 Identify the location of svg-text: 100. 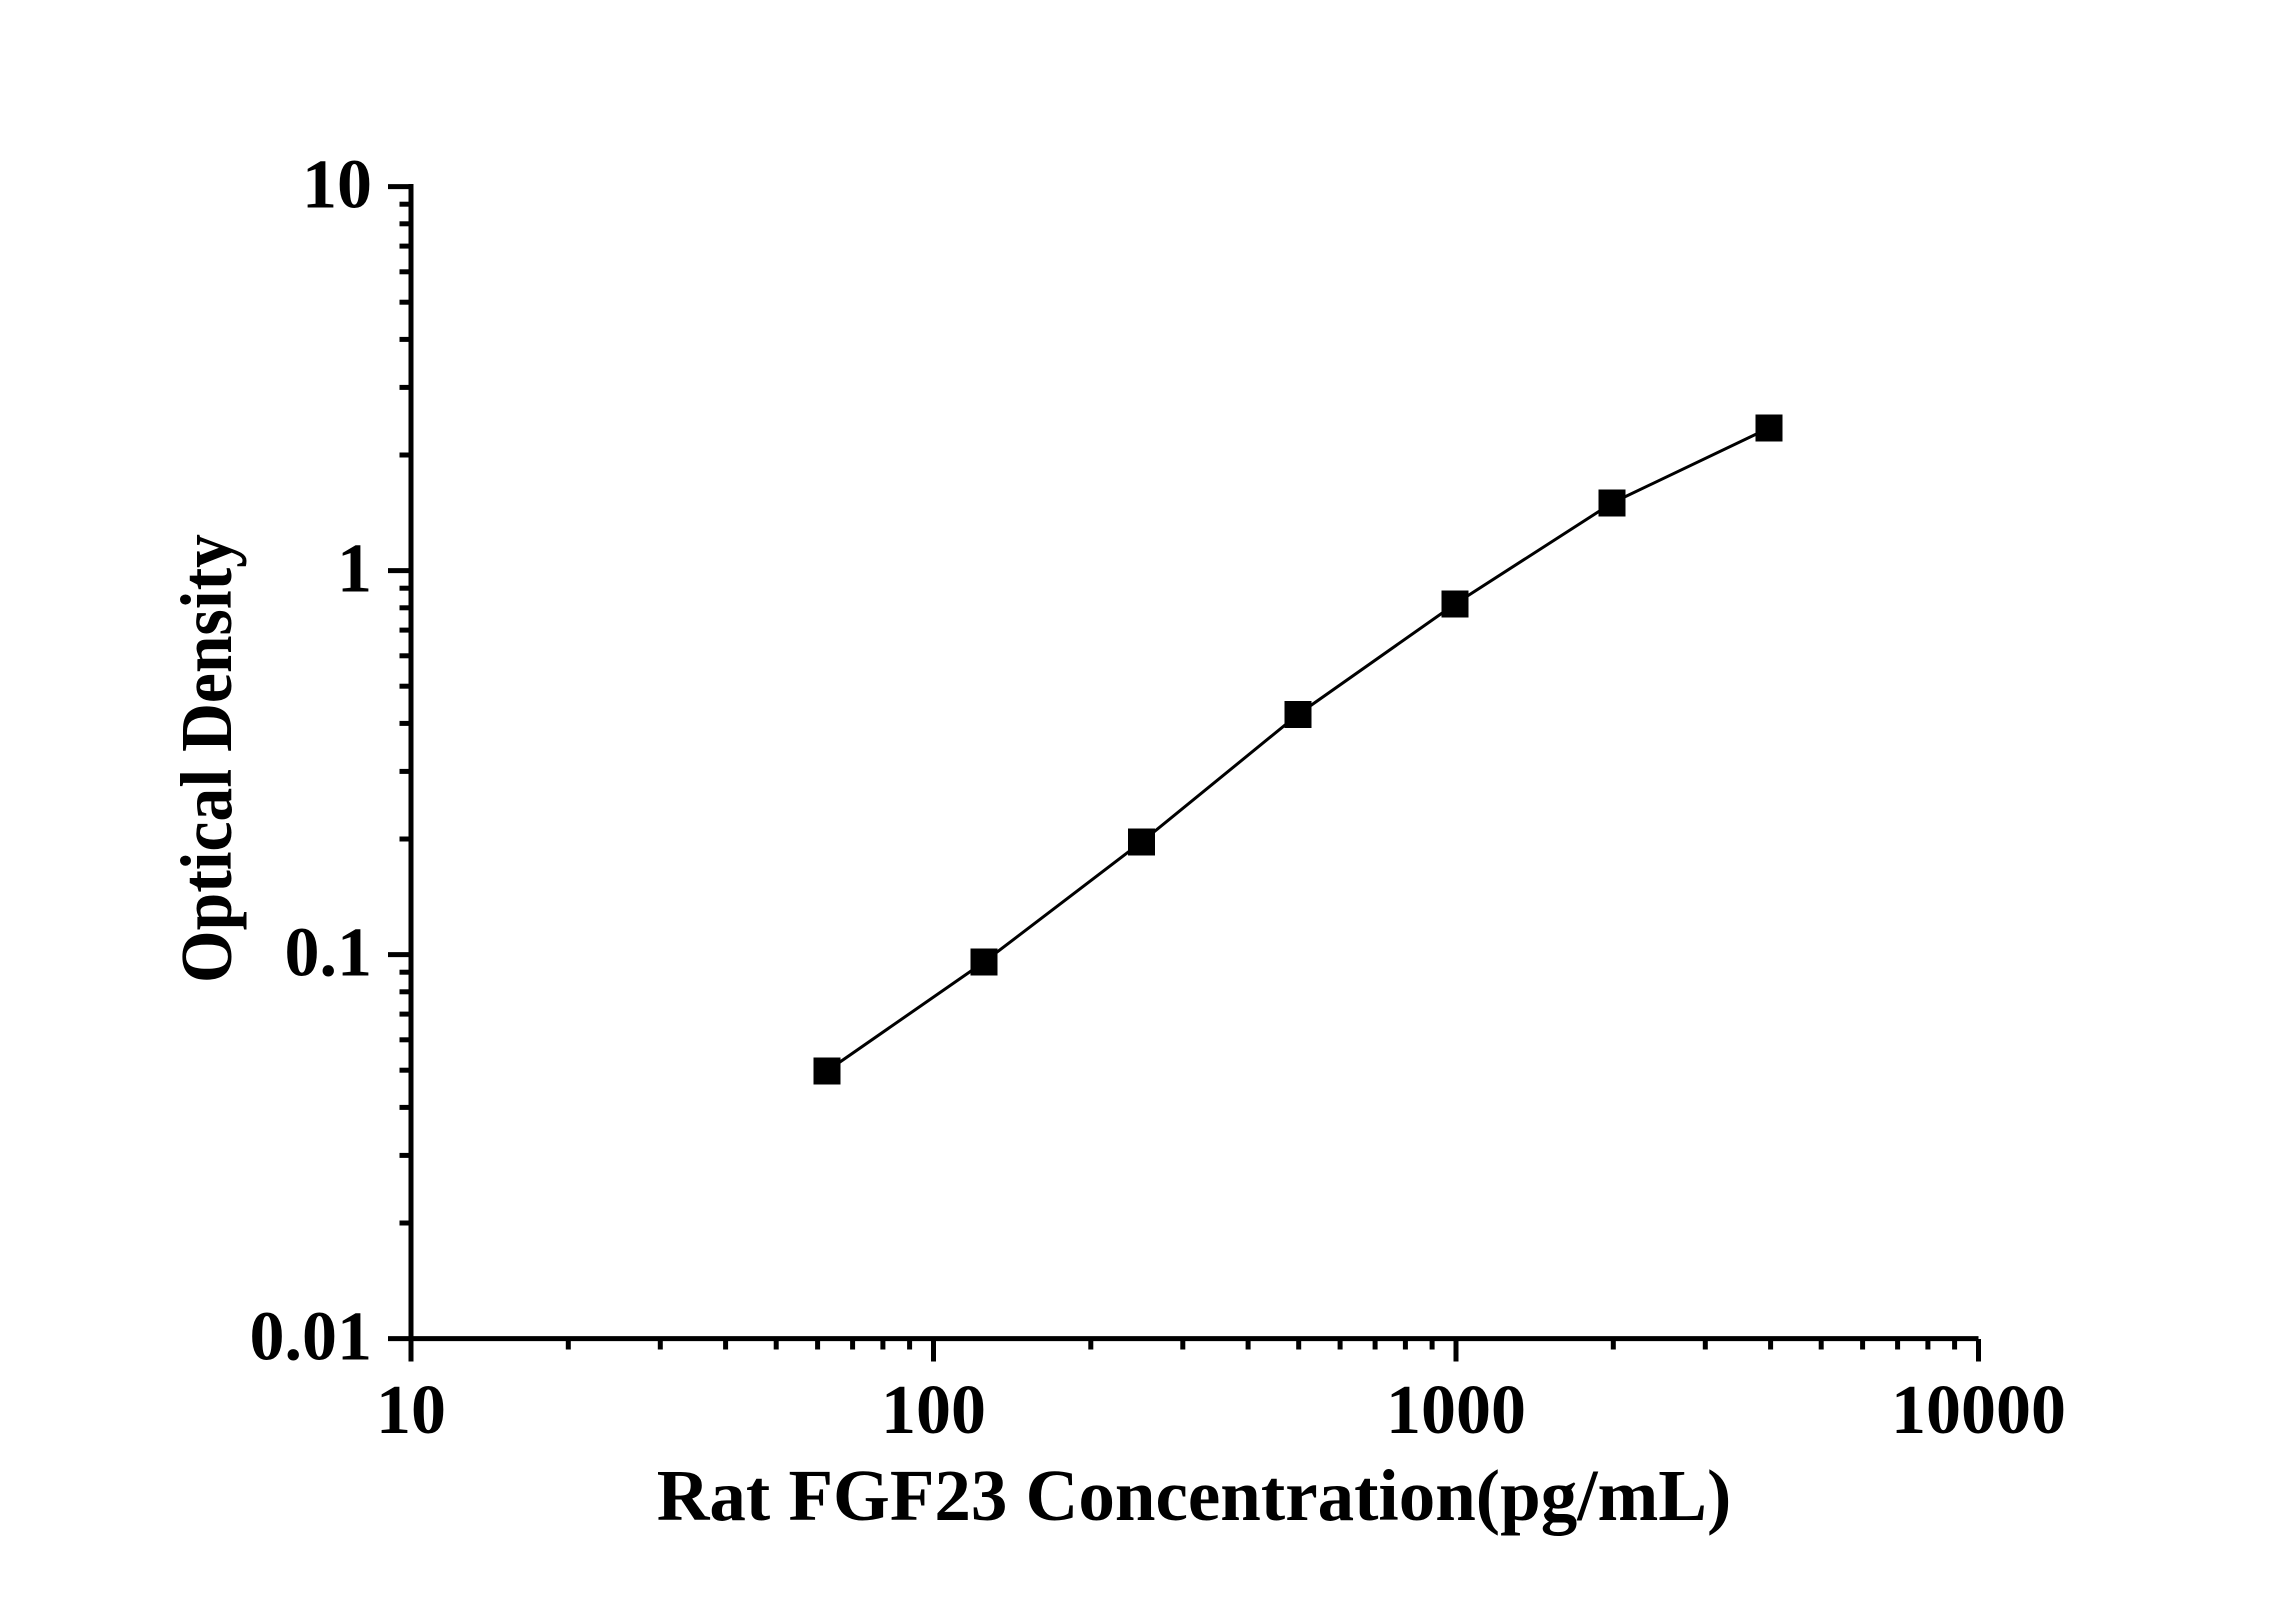
(933, 1410).